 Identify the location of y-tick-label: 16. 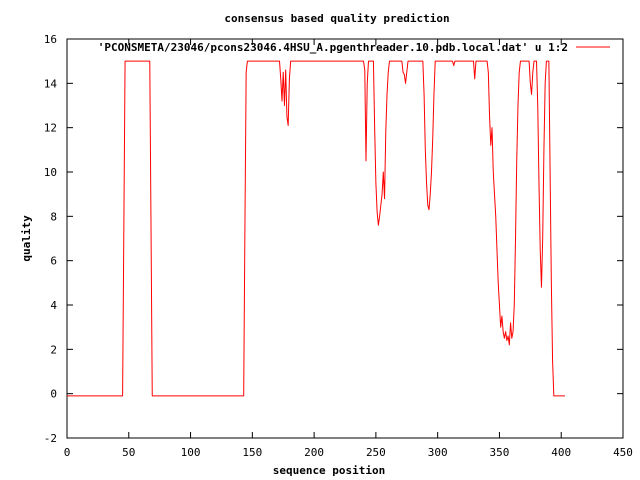
(50, 39).